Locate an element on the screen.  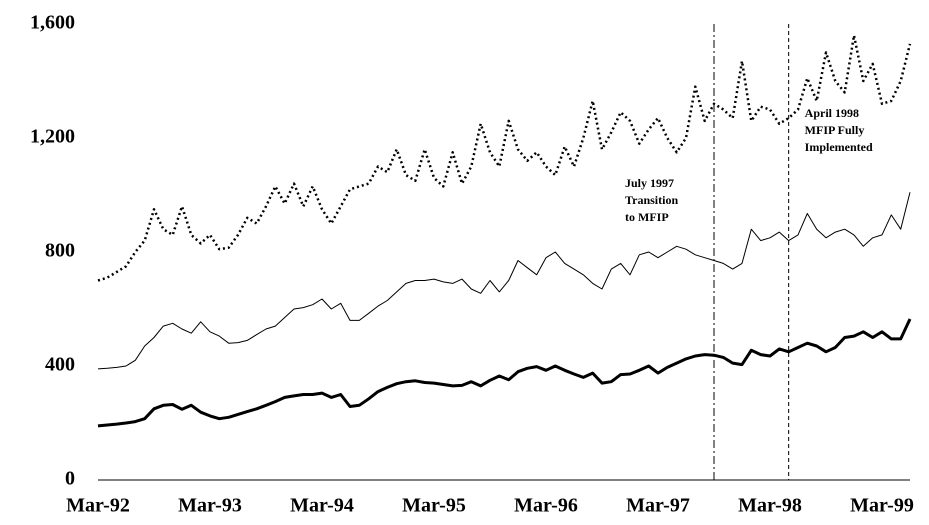
y-tick-label: 0 is located at coordinates (70, 479).